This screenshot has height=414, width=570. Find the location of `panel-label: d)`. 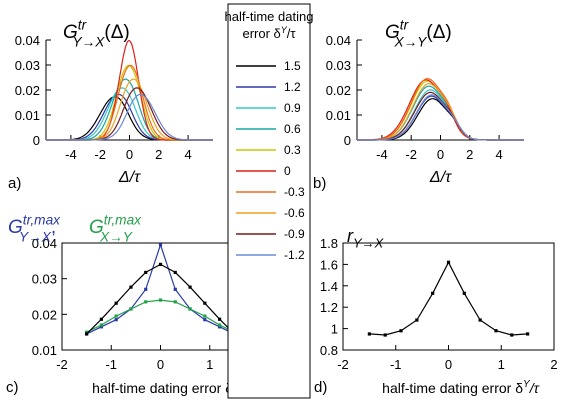

panel-label: d) is located at coordinates (320, 387).